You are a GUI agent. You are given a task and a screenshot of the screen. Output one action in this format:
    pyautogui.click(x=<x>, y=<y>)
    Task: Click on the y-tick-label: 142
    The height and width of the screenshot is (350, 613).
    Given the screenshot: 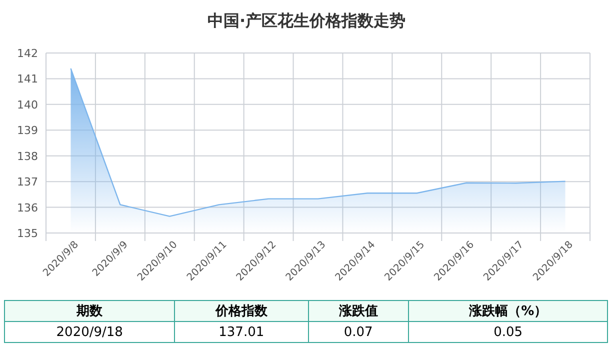 What is the action you would take?
    pyautogui.click(x=27, y=53)
    